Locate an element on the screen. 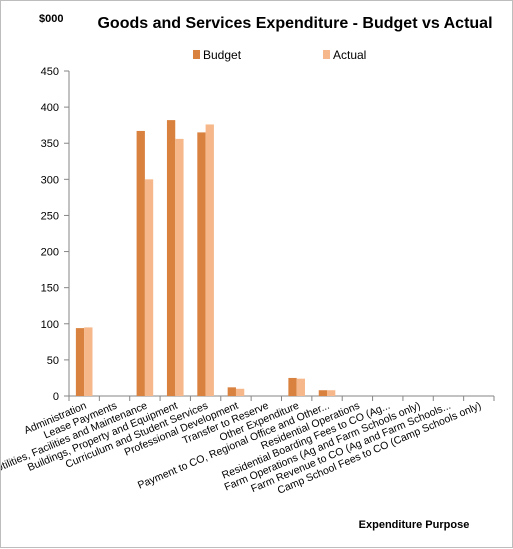 This screenshot has width=513, height=549. y-tick-label: 250 is located at coordinates (50, 216).